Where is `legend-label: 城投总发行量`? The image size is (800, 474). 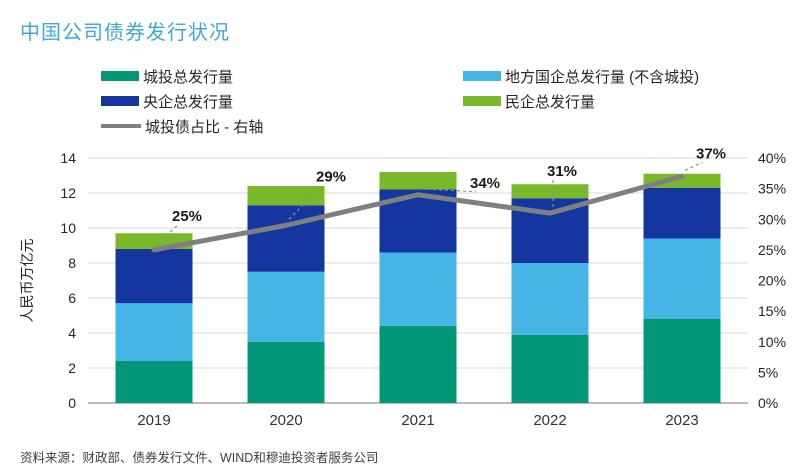 legend-label: 城投总发行量 is located at coordinates (188, 77).